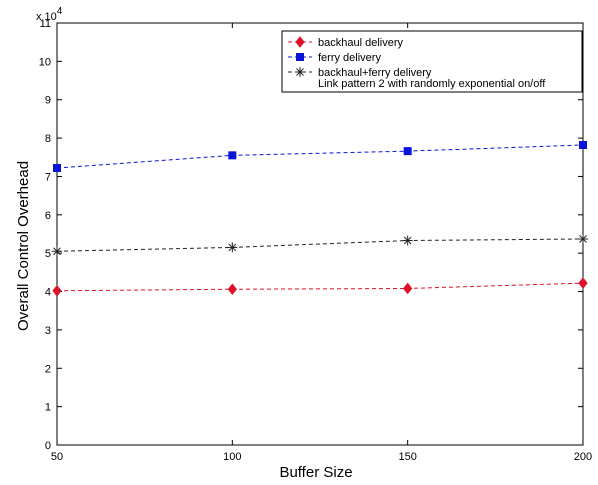  Describe the element at coordinates (48, 331) in the screenshot. I see `y-tick-label: 3` at that location.